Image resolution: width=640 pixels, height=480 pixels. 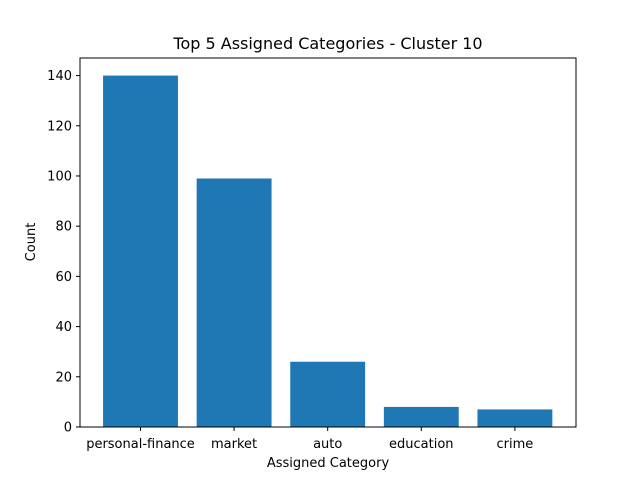 What do you see at coordinates (140, 251) in the screenshot?
I see `bar-personal-finance` at bounding box center [140, 251].